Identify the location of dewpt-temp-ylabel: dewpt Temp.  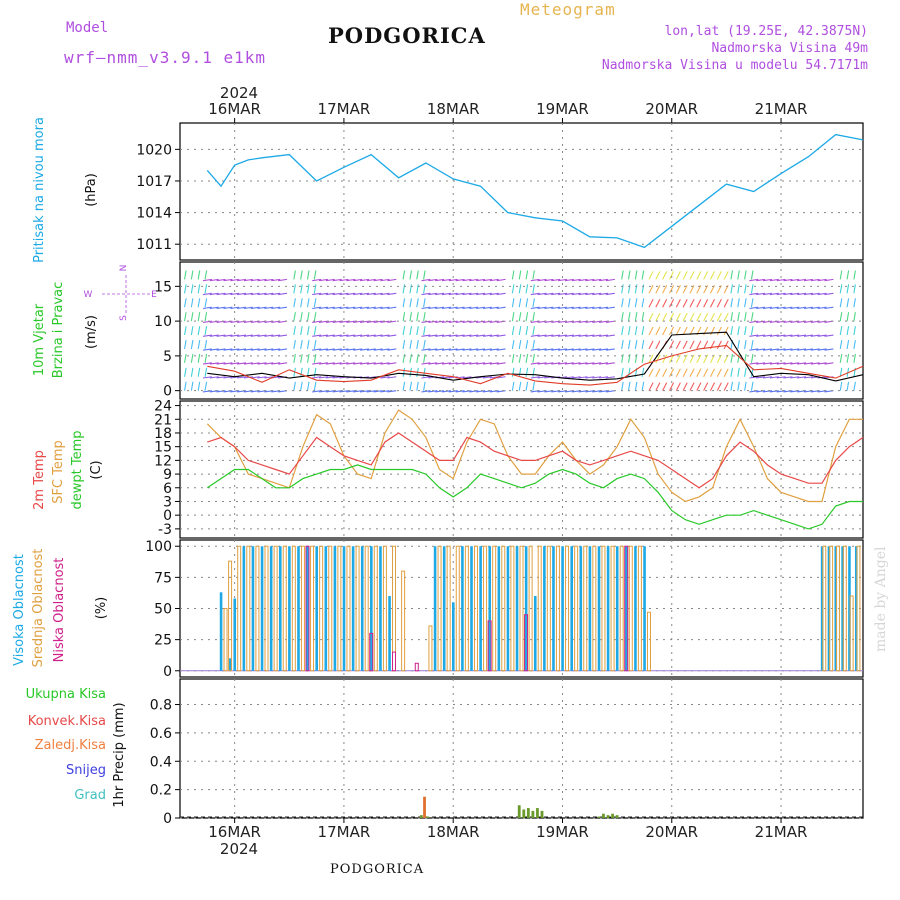
(77, 469).